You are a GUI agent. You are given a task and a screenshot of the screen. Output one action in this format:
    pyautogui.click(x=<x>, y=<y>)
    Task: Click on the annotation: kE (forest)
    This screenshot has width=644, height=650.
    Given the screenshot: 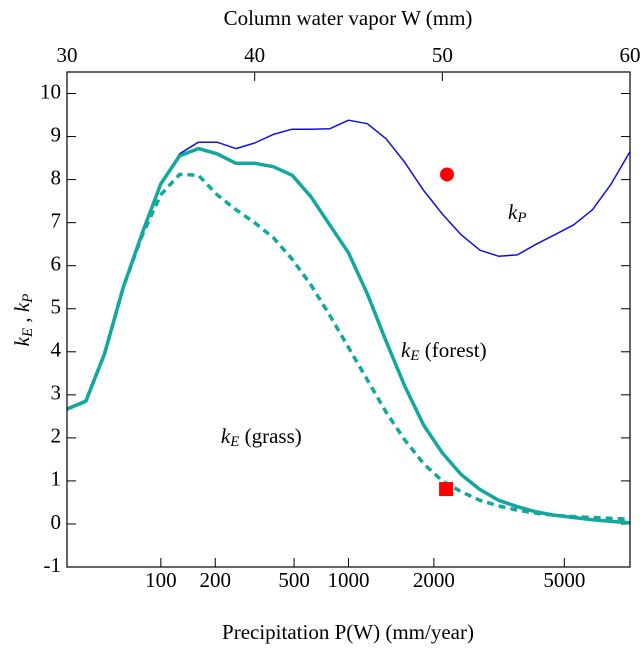 What is the action you would take?
    pyautogui.click(x=444, y=351)
    